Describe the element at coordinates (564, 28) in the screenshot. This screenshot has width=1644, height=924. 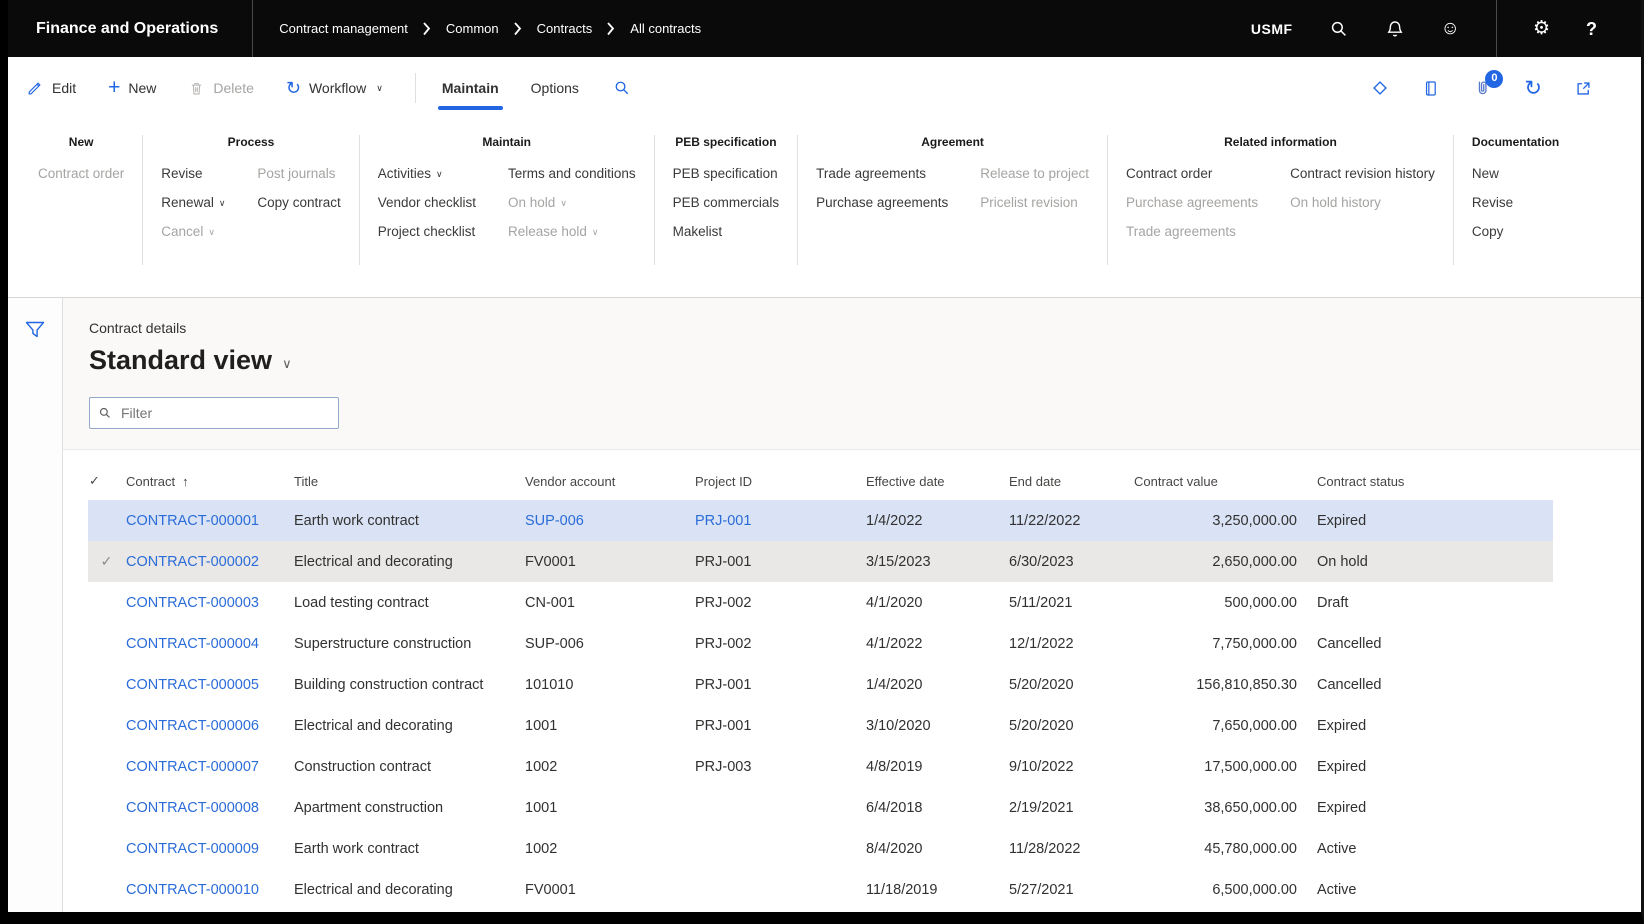
I see `breadcrumb-section: Contracts` at that location.